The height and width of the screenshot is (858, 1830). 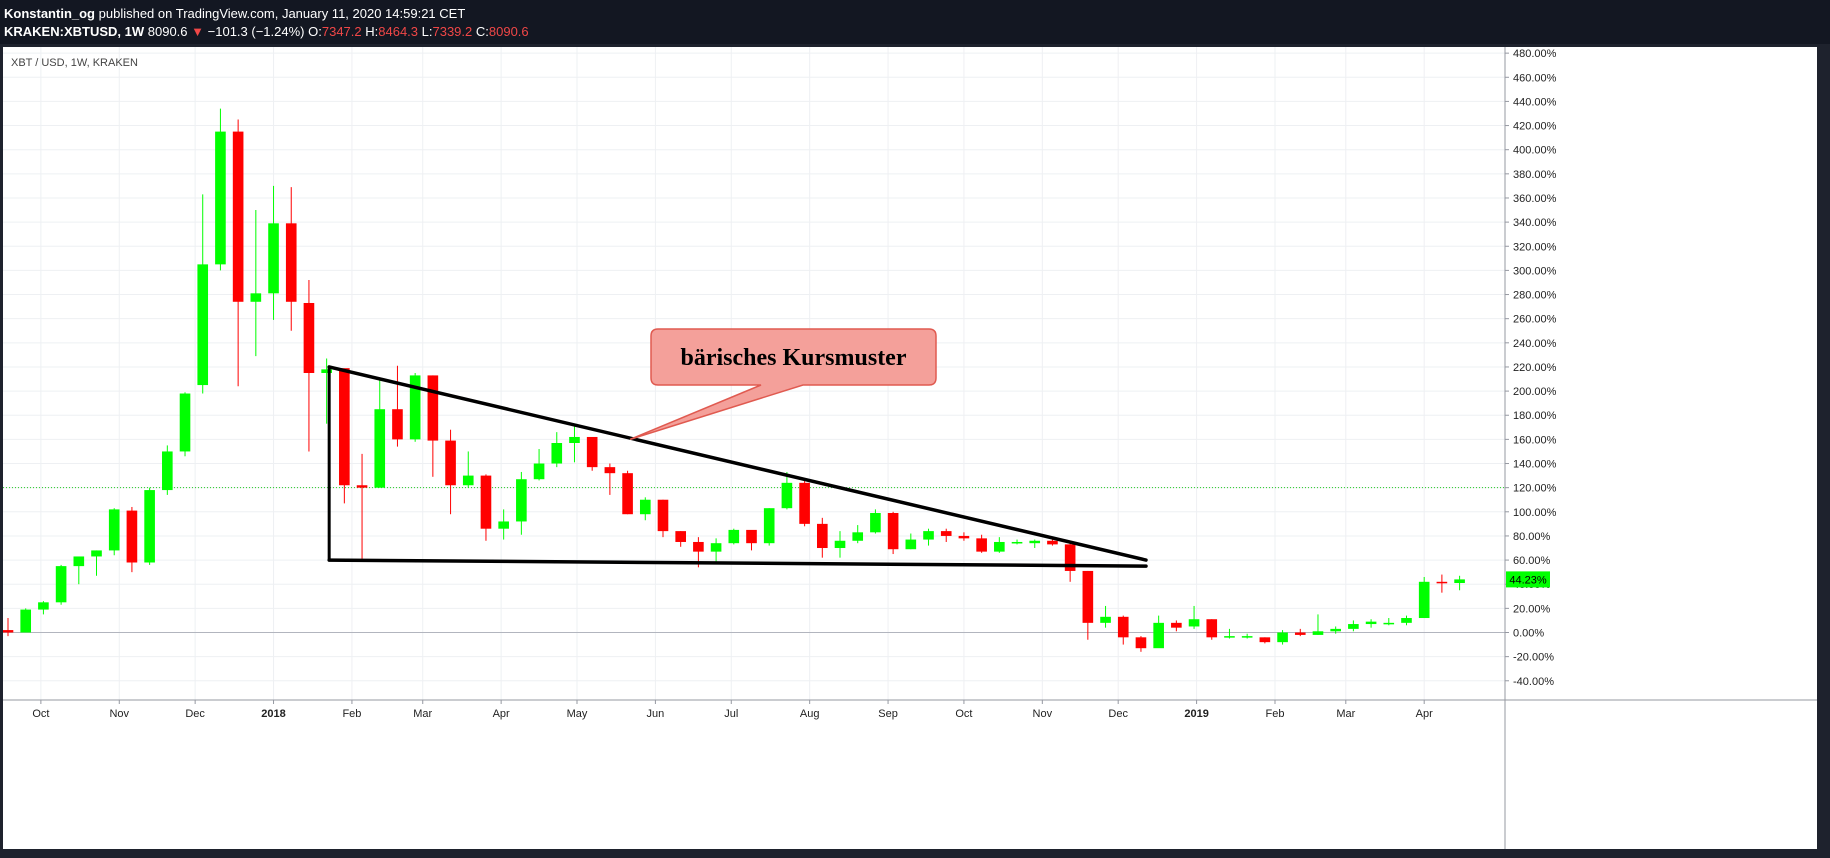 I want to click on callout-bubble, so click(x=783, y=384).